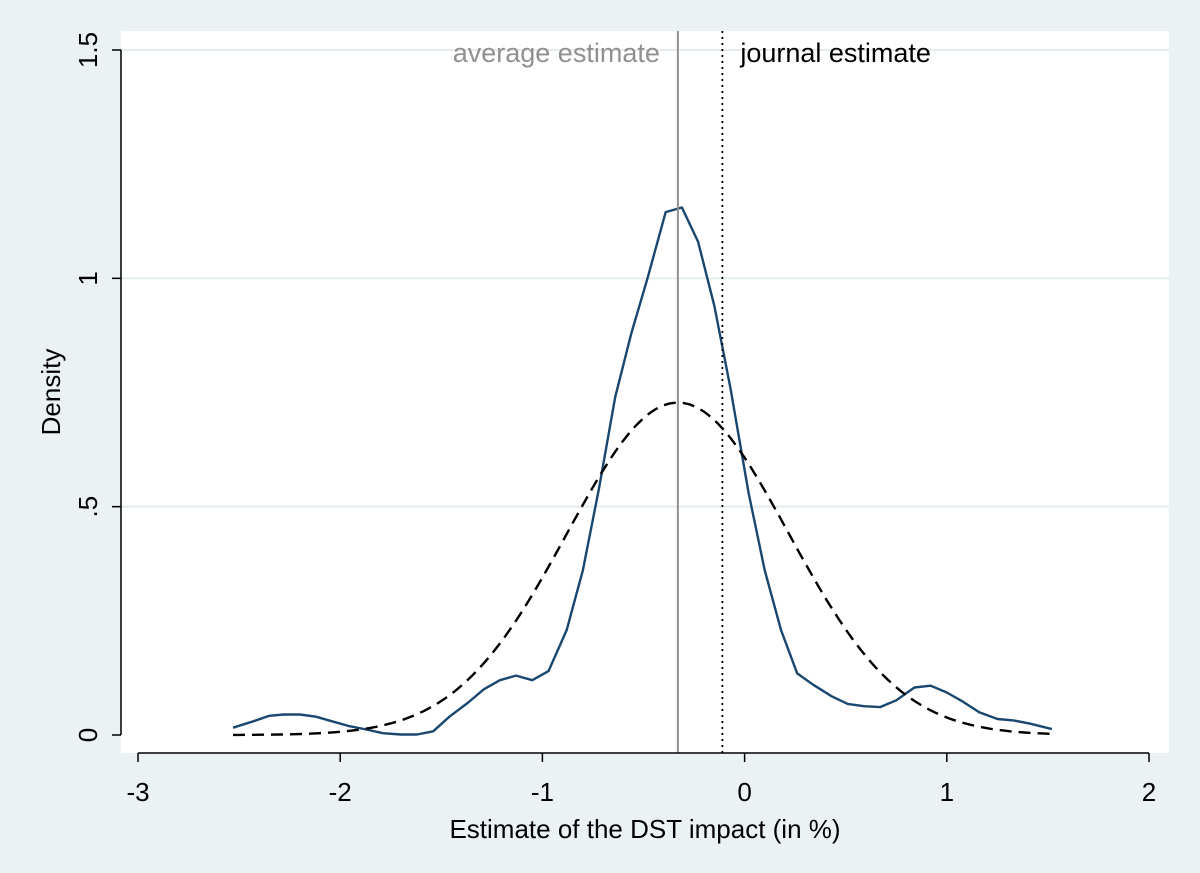  What do you see at coordinates (1149, 792) in the screenshot?
I see `x-tick-label-5: 2` at bounding box center [1149, 792].